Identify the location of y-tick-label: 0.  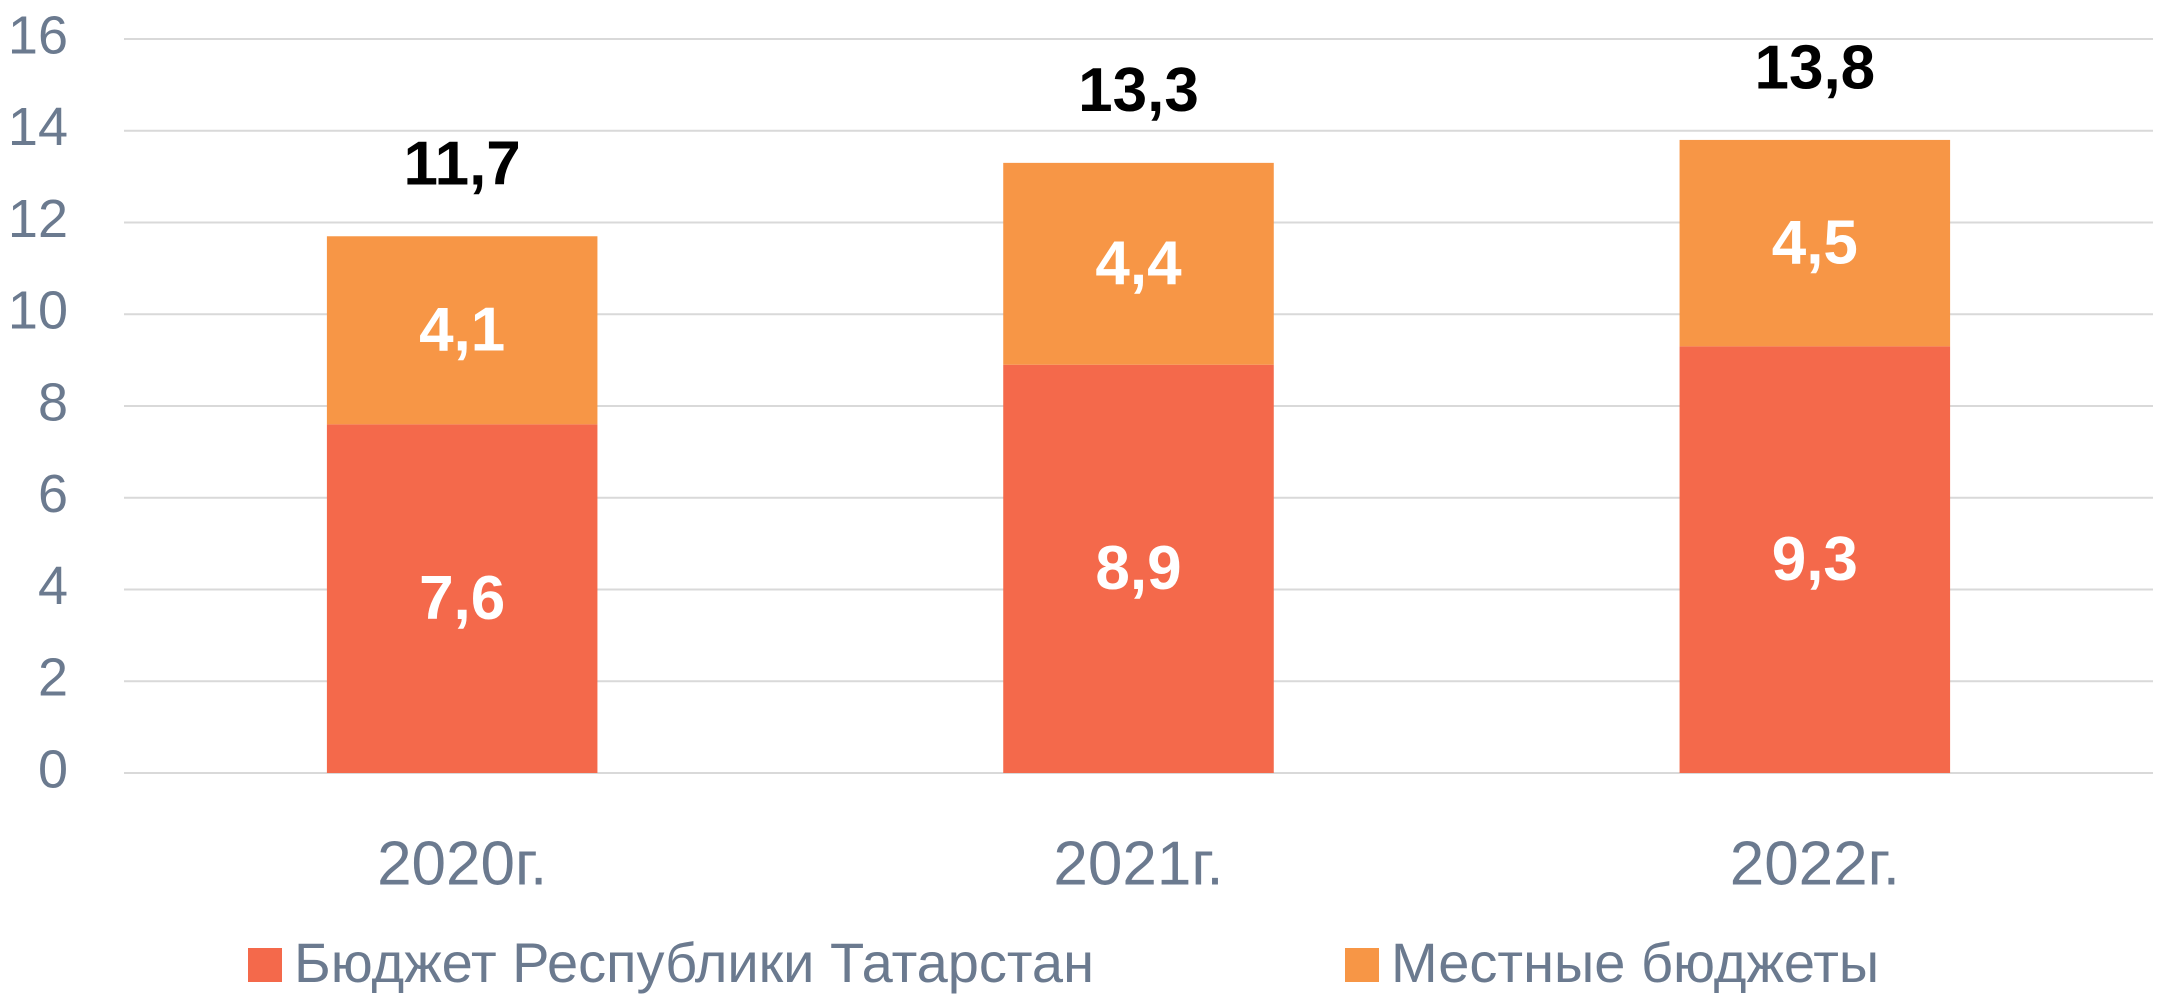
(53, 769).